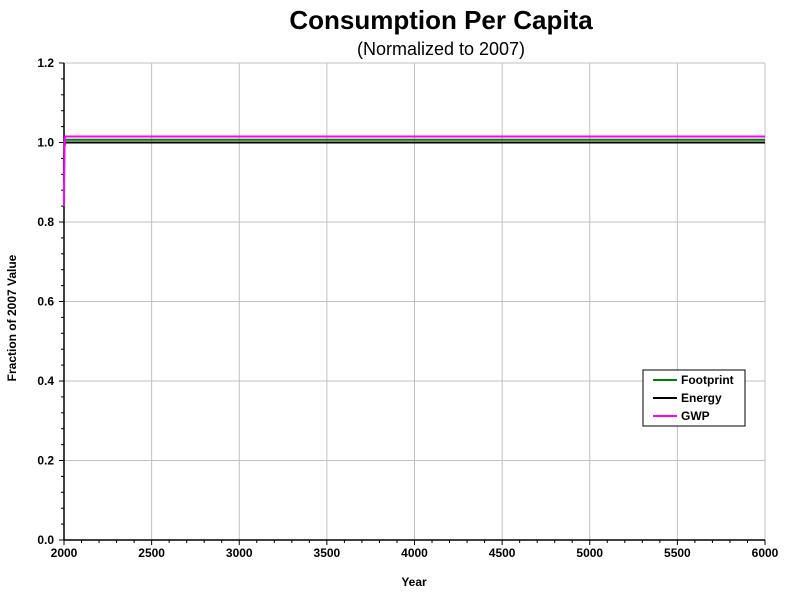 Image resolution: width=791 pixels, height=597 pixels. Describe the element at coordinates (45, 381) in the screenshot. I see `y-tick-label: 0.4` at that location.